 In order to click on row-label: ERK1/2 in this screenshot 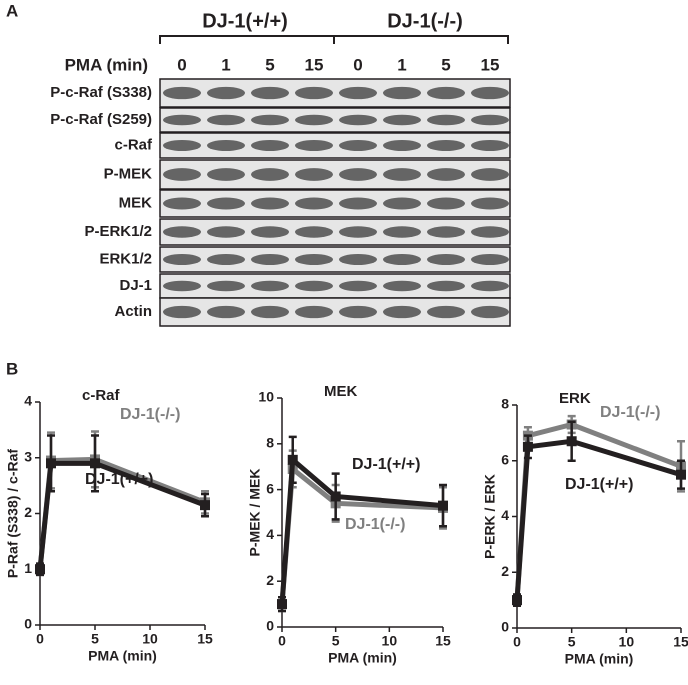, I will do `click(125, 258)`.